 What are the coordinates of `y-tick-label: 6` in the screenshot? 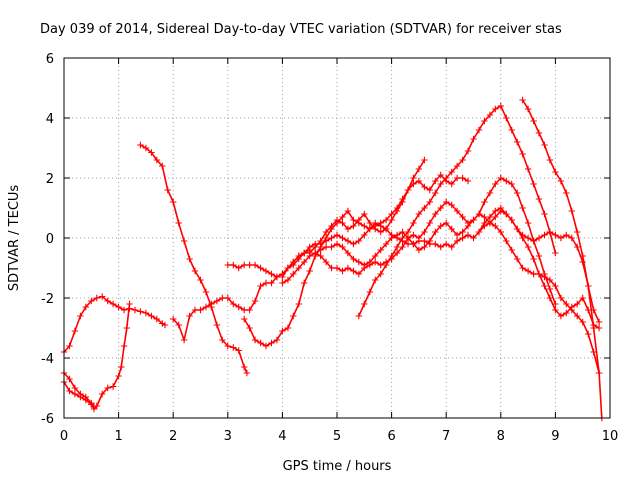 It's located at (50, 59).